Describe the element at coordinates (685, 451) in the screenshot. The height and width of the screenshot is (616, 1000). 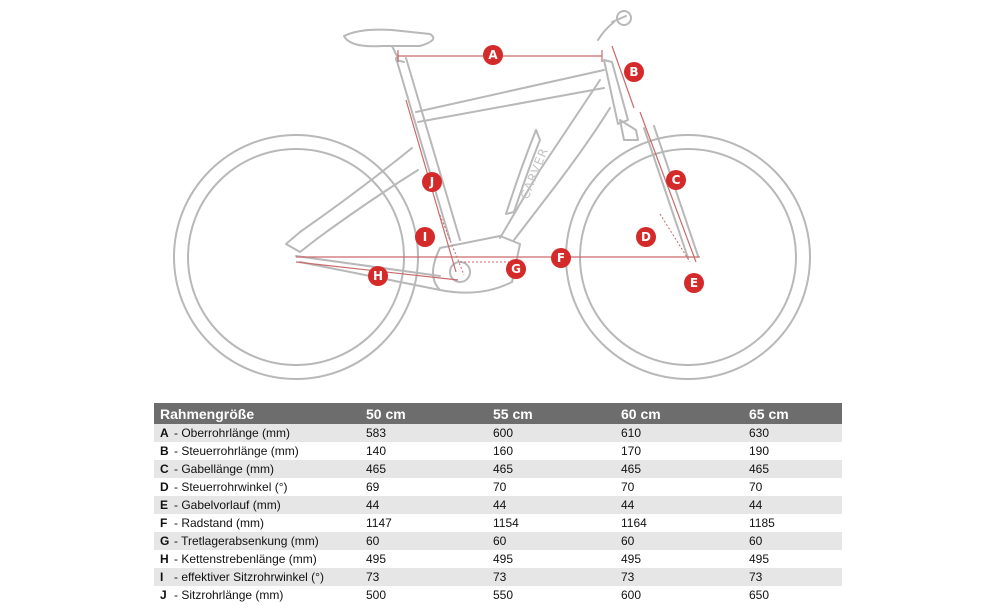
I see `table-cell: 170` at that location.